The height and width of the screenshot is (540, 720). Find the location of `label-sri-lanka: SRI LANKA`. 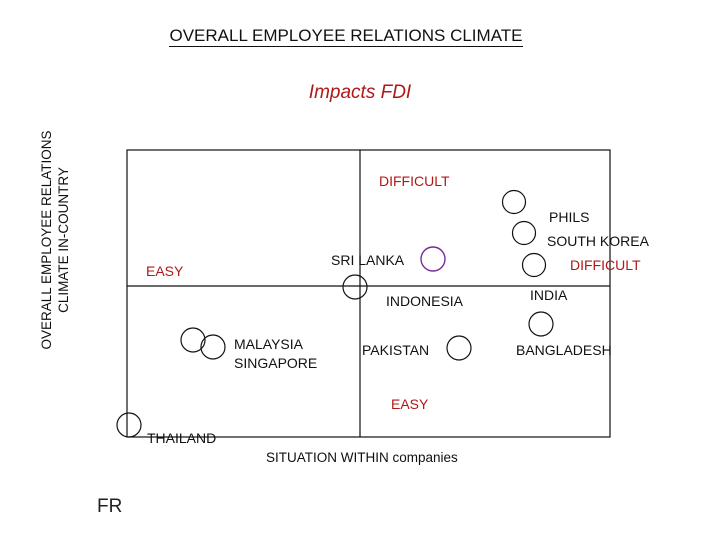

label-sri-lanka: SRI LANKA is located at coordinates (368, 260).